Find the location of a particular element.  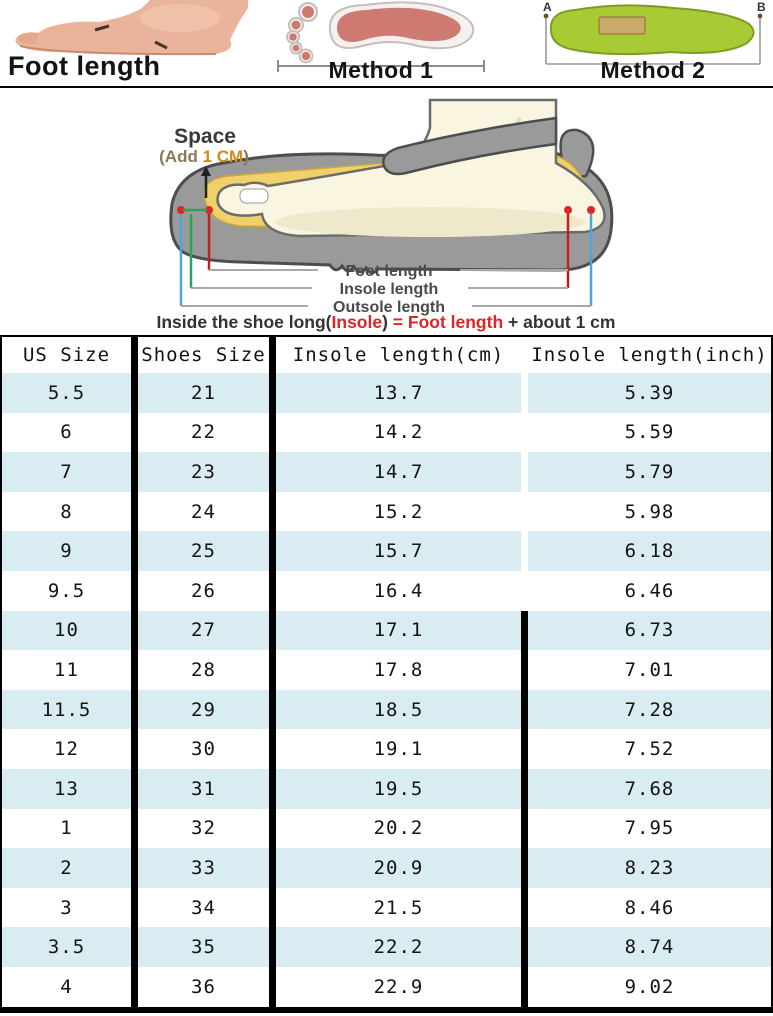

foot-photo-image is located at coordinates (131, 28).